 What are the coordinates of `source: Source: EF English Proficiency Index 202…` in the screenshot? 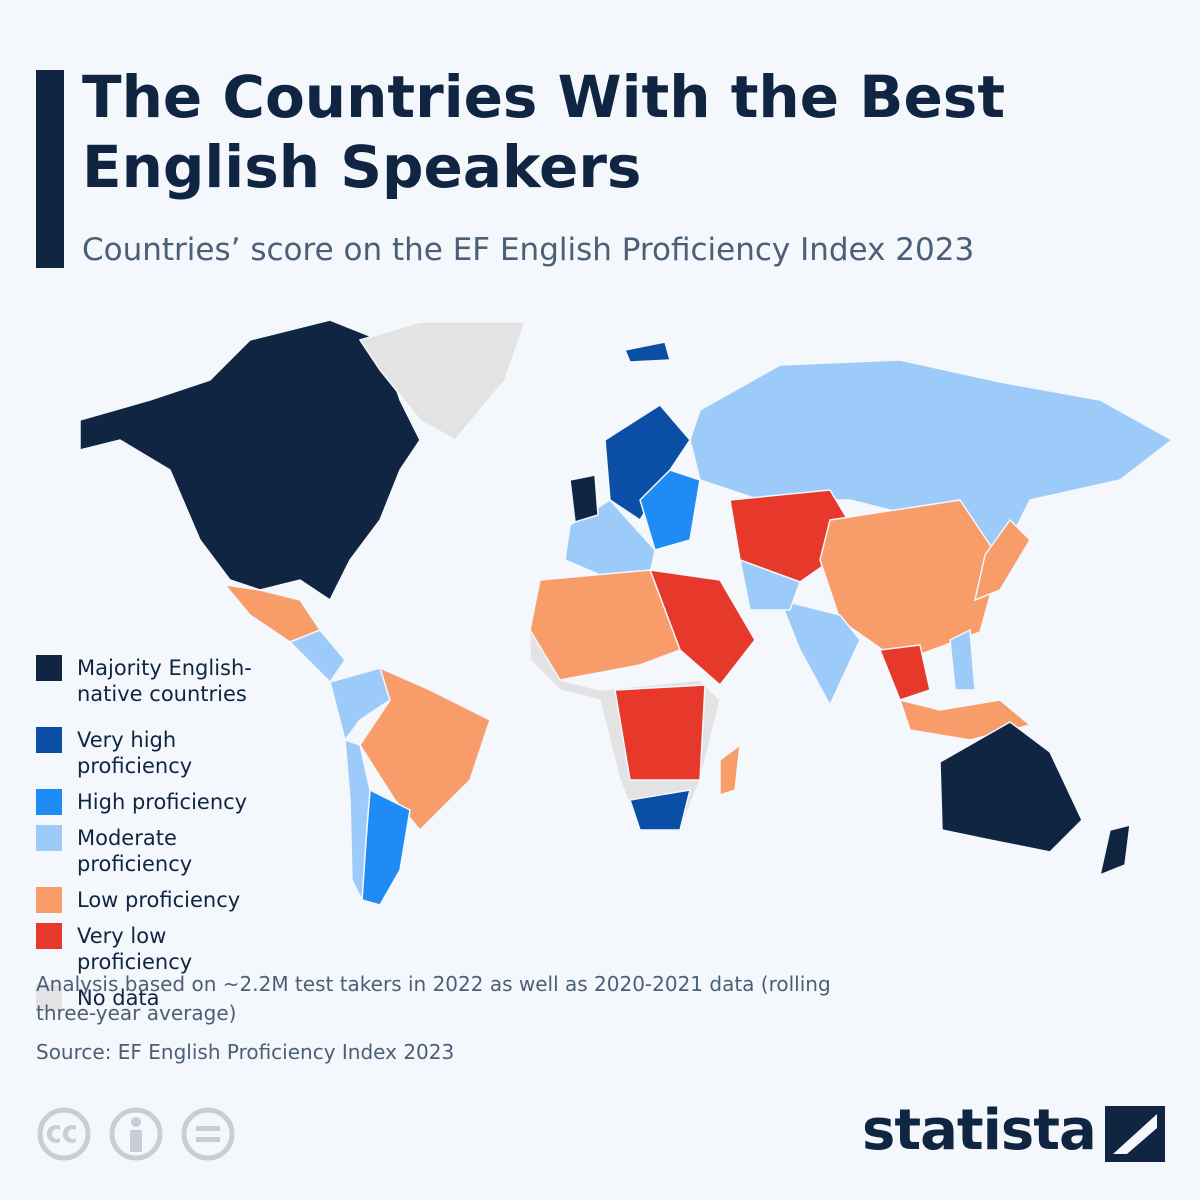 It's located at (245, 1052).